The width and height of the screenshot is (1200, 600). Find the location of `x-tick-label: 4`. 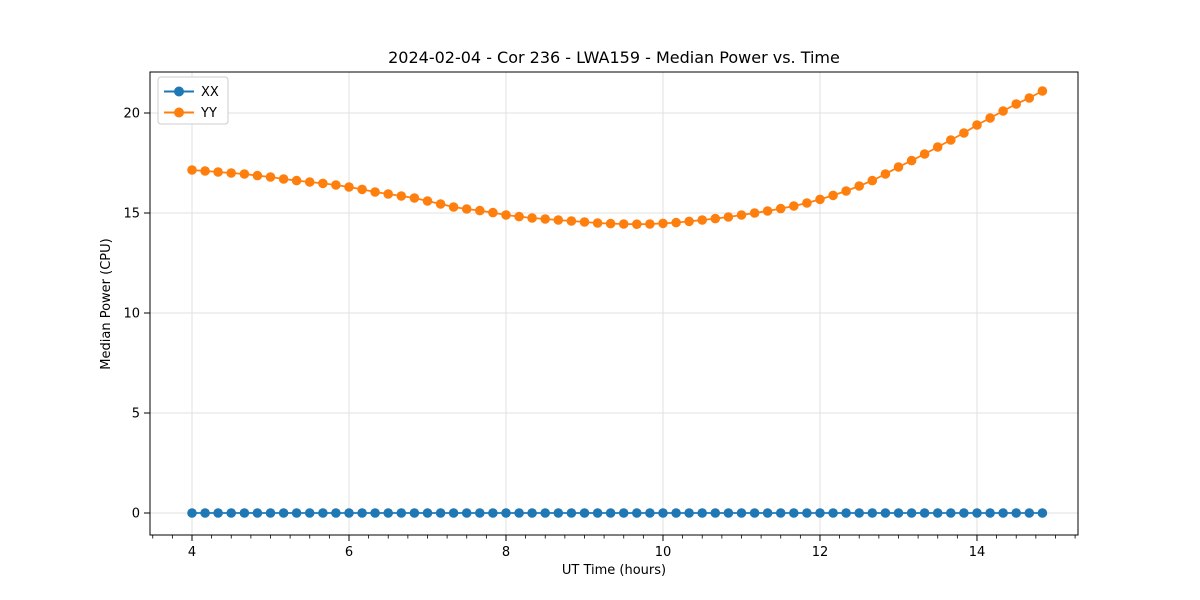

x-tick-label: 4 is located at coordinates (192, 552).